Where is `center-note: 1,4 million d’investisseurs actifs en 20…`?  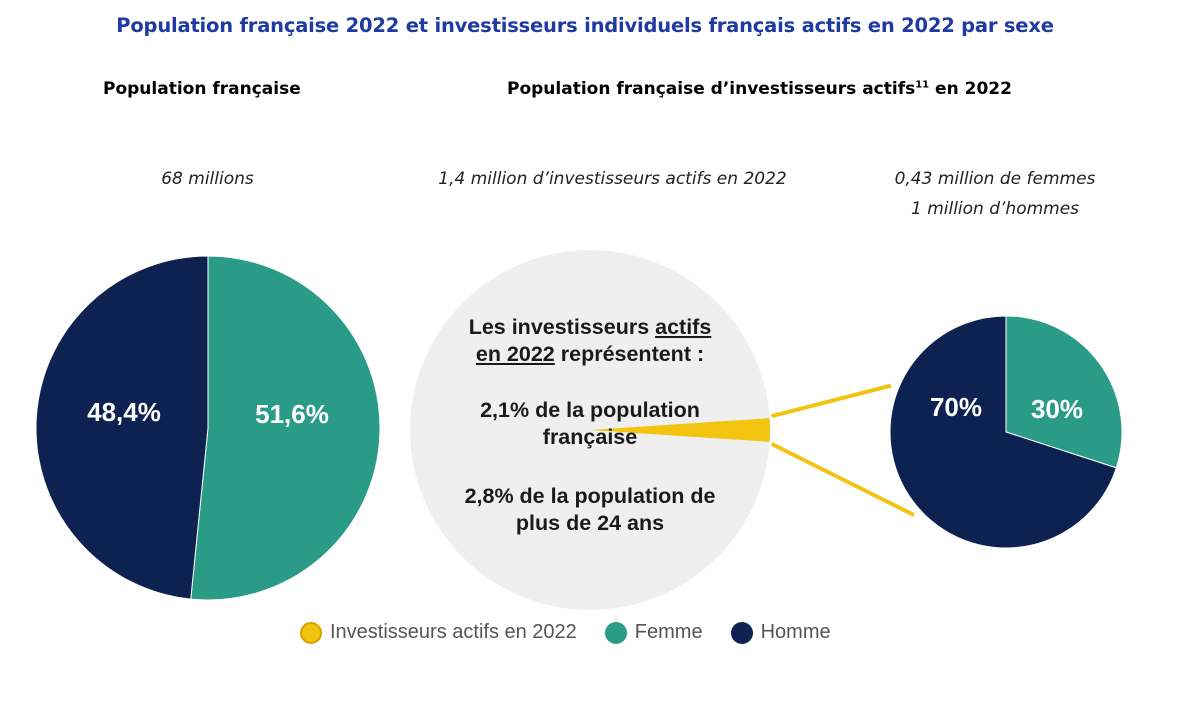
center-note: 1,4 million d’investisseurs actifs en 20… is located at coordinates (612, 179).